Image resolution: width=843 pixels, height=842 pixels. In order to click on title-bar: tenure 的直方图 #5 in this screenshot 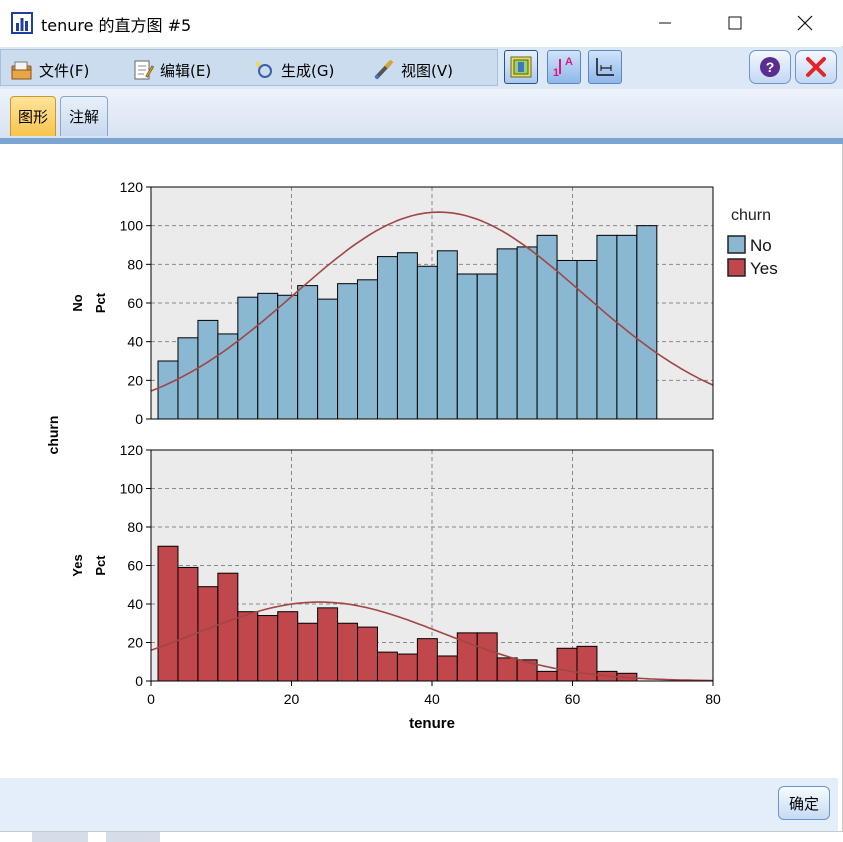, I will do `click(421, 23)`.